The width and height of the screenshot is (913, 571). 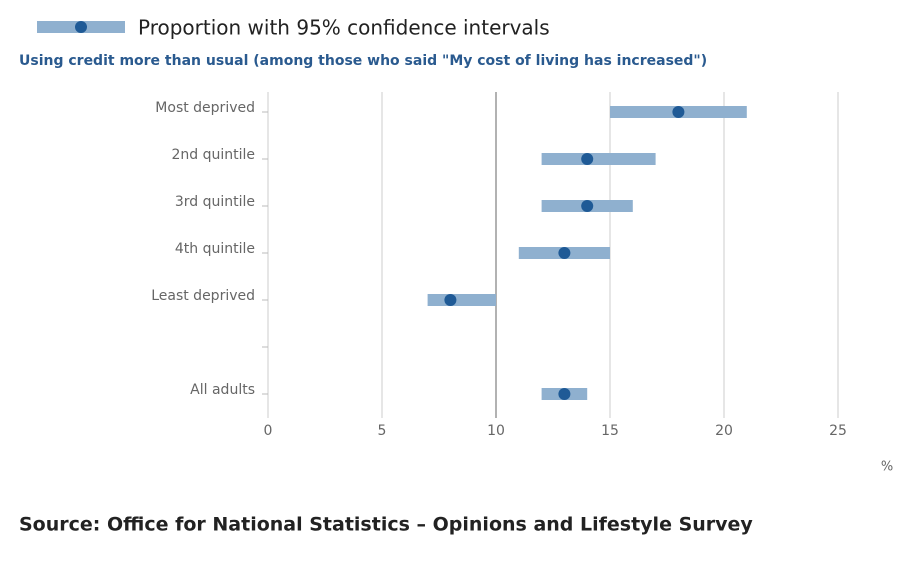 What do you see at coordinates (610, 431) in the screenshot?
I see `x-tick-label: 15` at bounding box center [610, 431].